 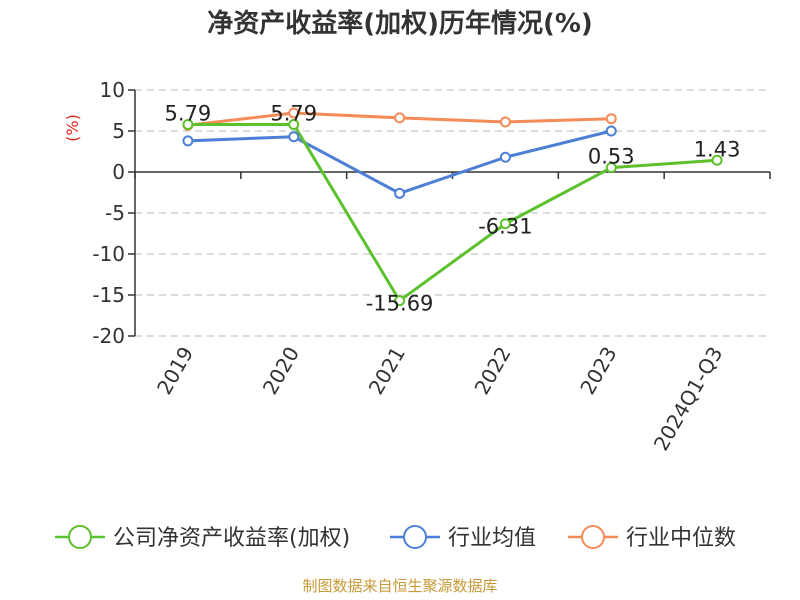 I want to click on chart-title: 净资产收益率(加权)历年情况(%), so click(x=400, y=23).